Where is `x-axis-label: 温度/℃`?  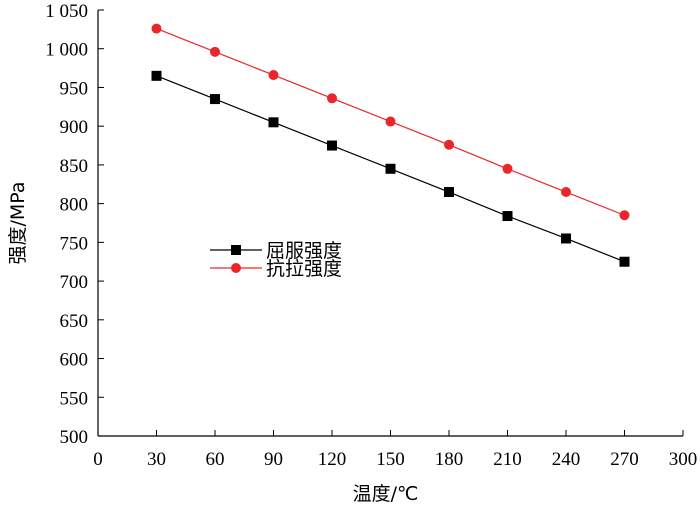
x-axis-label: 温度/℃ is located at coordinates (386, 494).